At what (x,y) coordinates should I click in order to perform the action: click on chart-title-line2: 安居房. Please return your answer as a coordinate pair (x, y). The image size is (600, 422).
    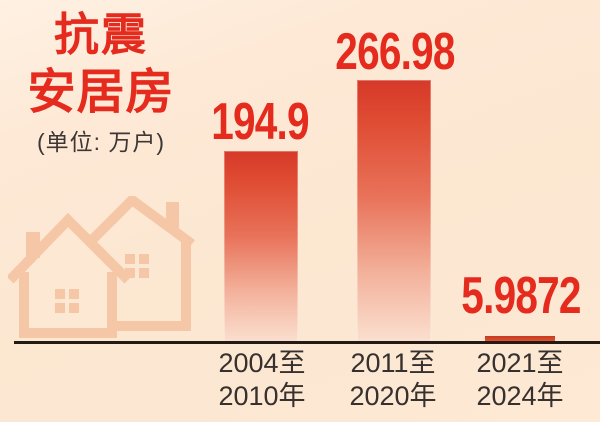
    Looking at the image, I should click on (101, 92).